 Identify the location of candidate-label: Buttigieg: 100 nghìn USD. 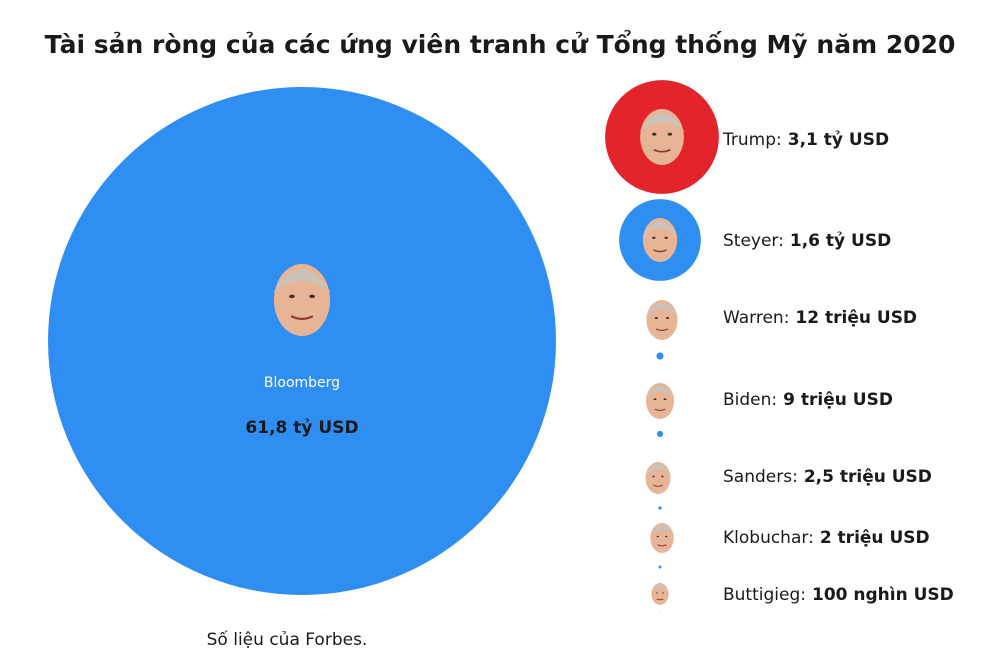
(838, 595).